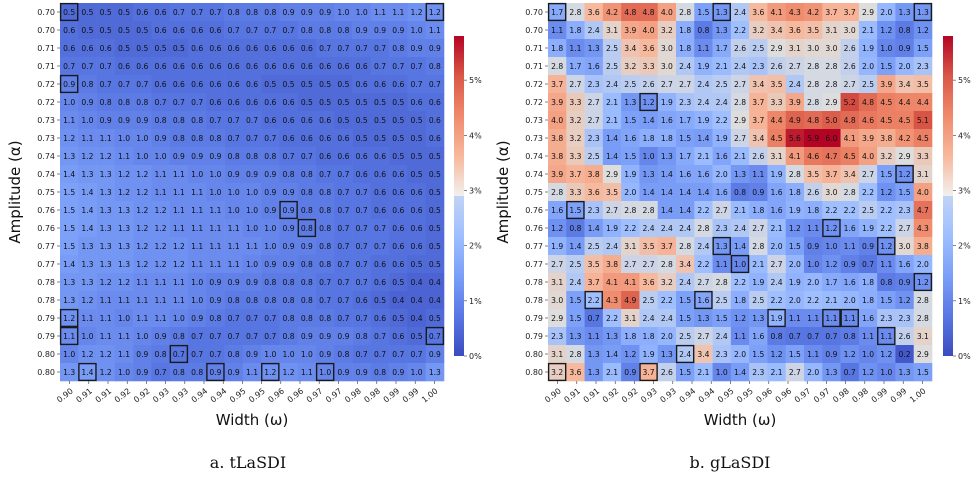  I want to click on cell-value-label: 3.2, so click(557, 372).